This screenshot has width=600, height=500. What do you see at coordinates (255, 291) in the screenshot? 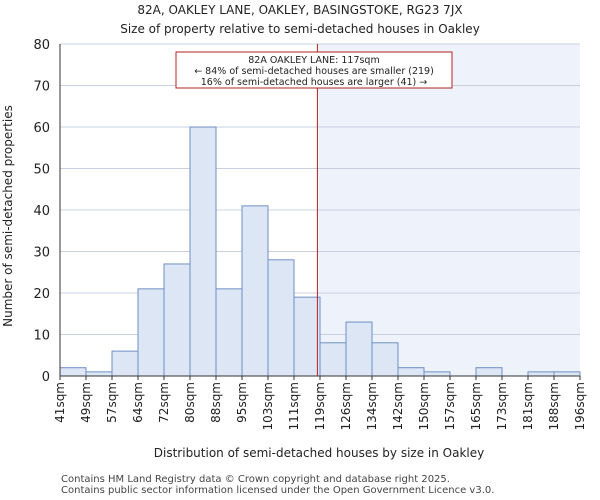
I see `bar-95sqm` at bounding box center [255, 291].